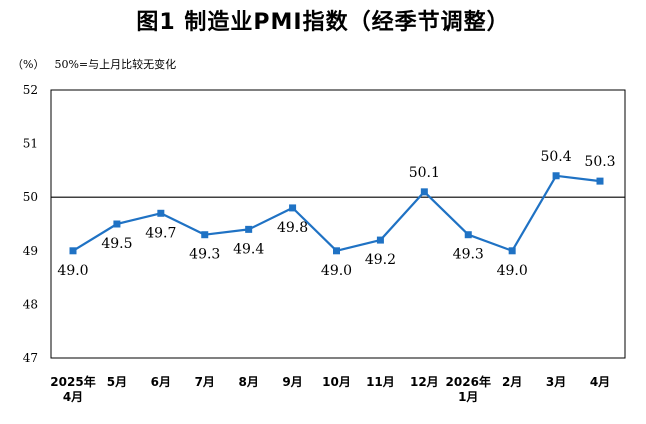 Image resolution: width=646 pixels, height=424 pixels. What do you see at coordinates (30, 144) in the screenshot?
I see `y-tick-label: 51` at bounding box center [30, 144].